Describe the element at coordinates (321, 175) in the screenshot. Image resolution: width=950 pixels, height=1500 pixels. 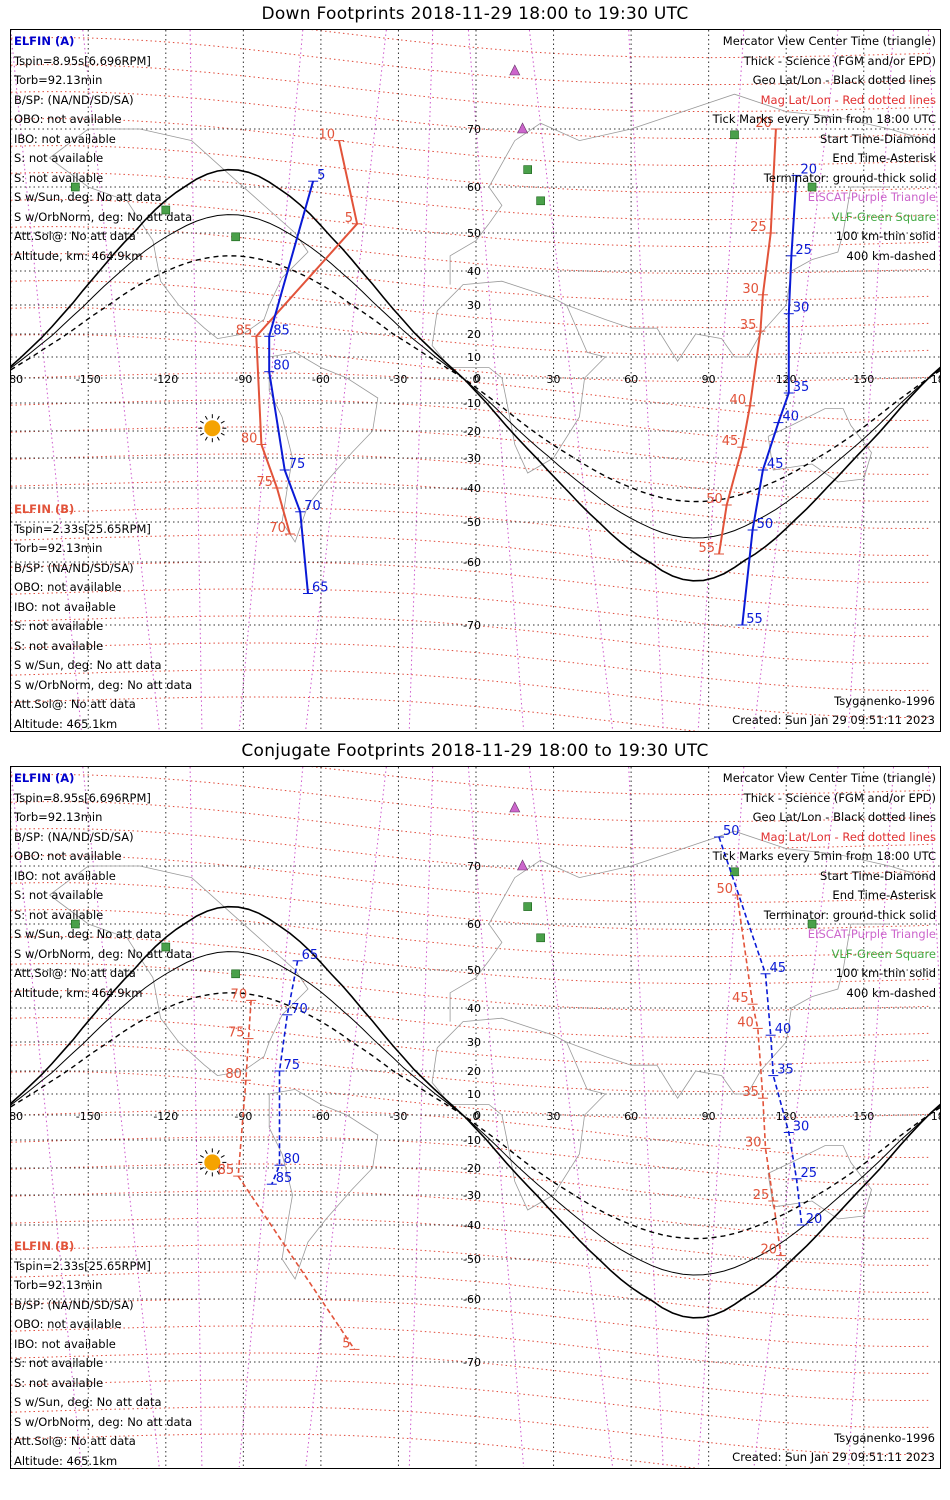
I see `track-tick-label: 5` at that location.